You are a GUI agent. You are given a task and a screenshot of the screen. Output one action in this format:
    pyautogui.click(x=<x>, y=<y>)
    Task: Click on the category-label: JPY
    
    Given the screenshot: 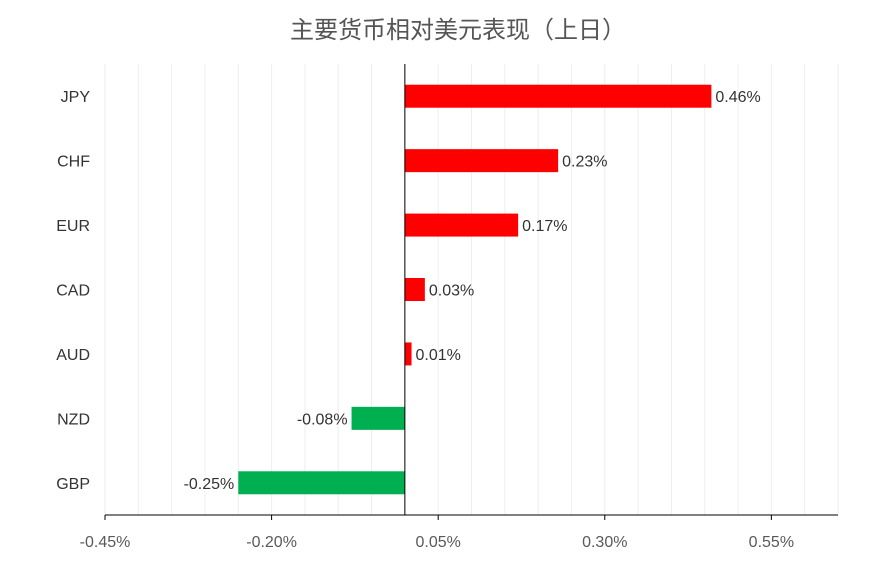 What is the action you would take?
    pyautogui.click(x=76, y=97)
    